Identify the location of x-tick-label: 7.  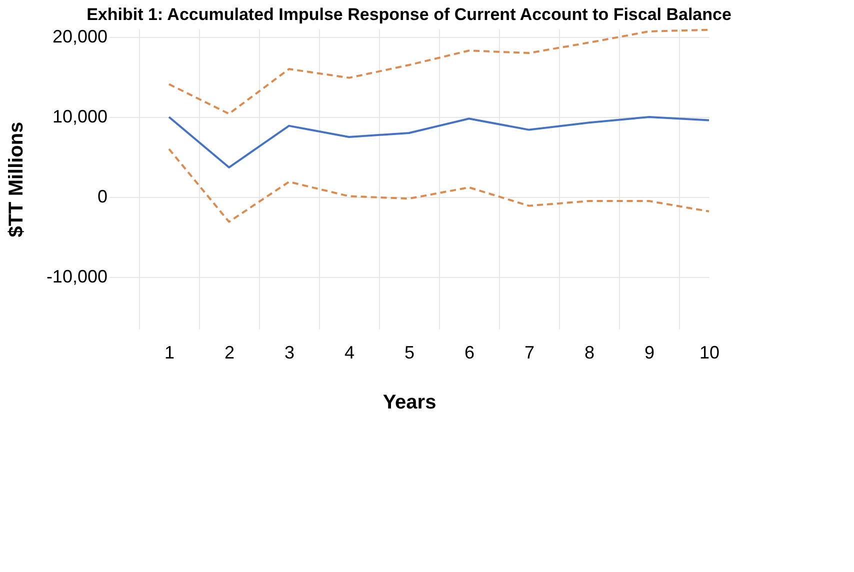
(529, 352).